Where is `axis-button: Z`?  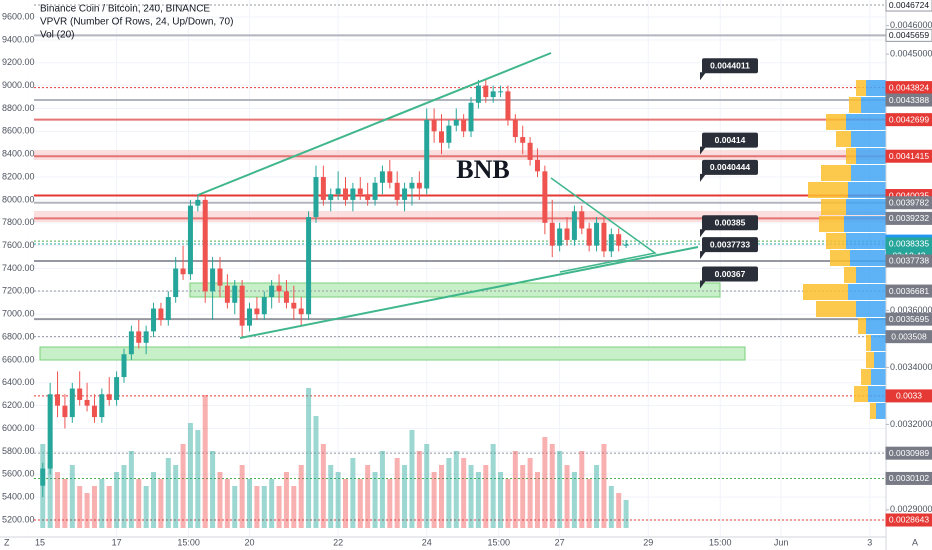
axis-button: Z is located at coordinates (7, 542).